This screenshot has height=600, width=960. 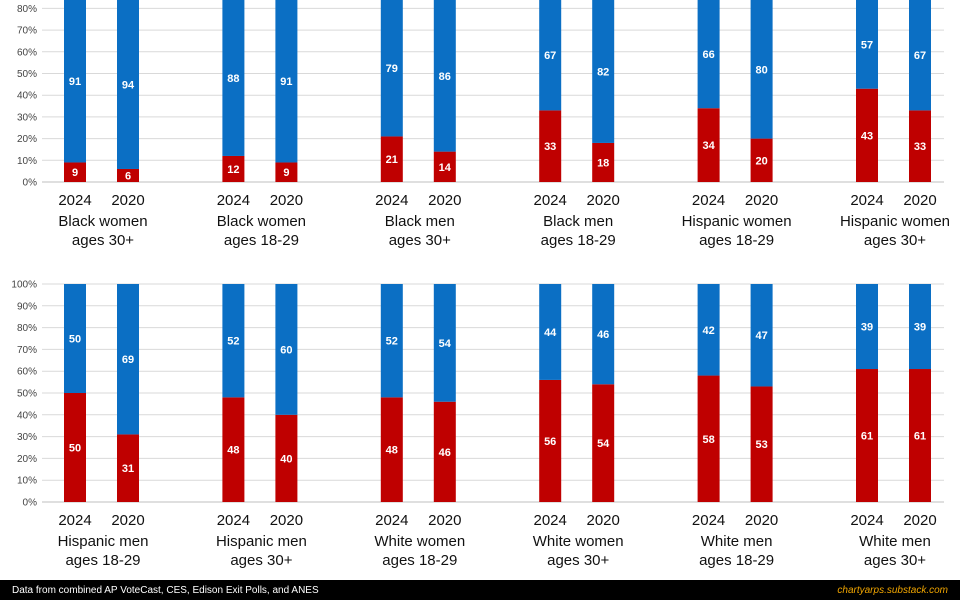 I want to click on group-label: Hispanic women, so click(x=737, y=221).